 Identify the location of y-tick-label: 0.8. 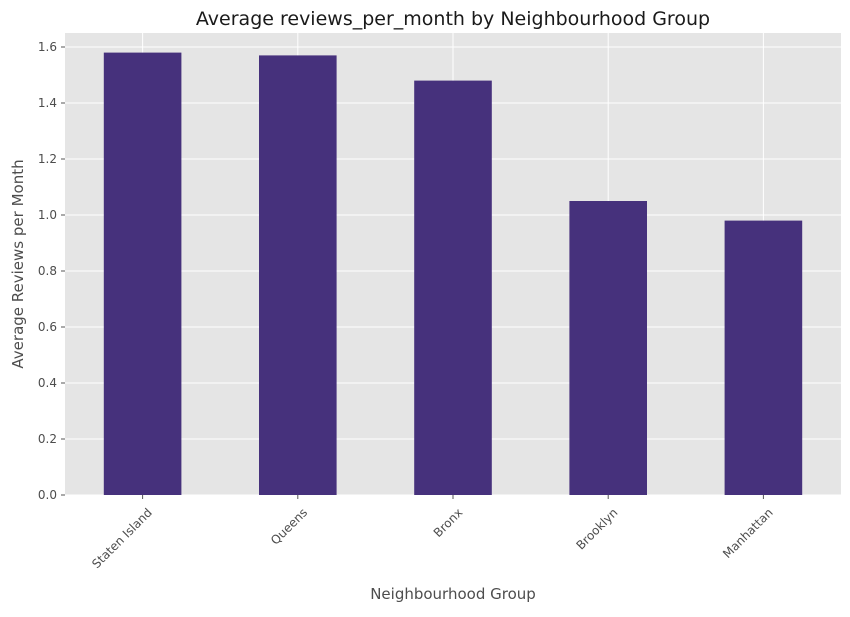
(47, 271).